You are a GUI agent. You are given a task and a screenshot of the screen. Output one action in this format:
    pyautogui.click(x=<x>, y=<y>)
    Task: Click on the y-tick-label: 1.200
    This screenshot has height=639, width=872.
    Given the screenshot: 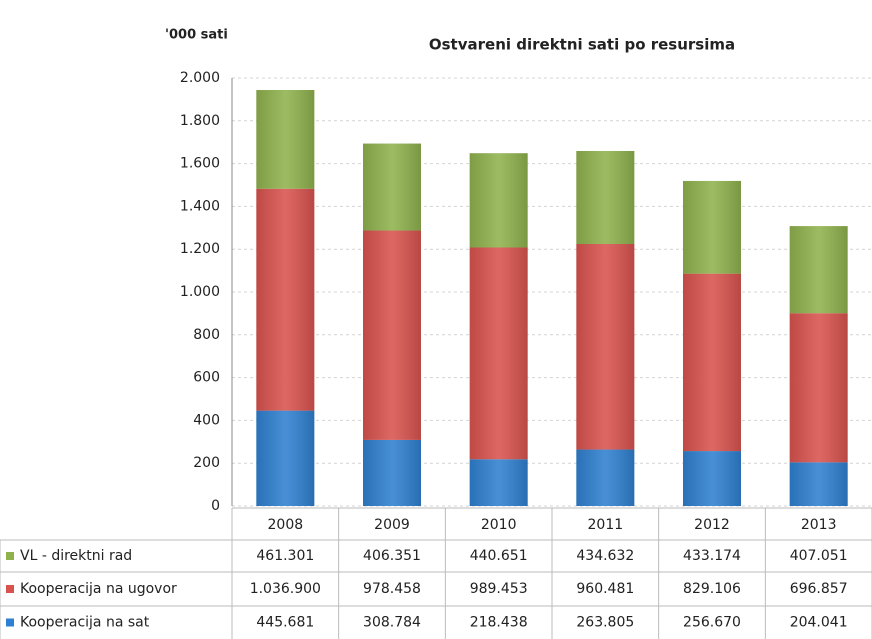 What is the action you would take?
    pyautogui.click(x=200, y=249)
    